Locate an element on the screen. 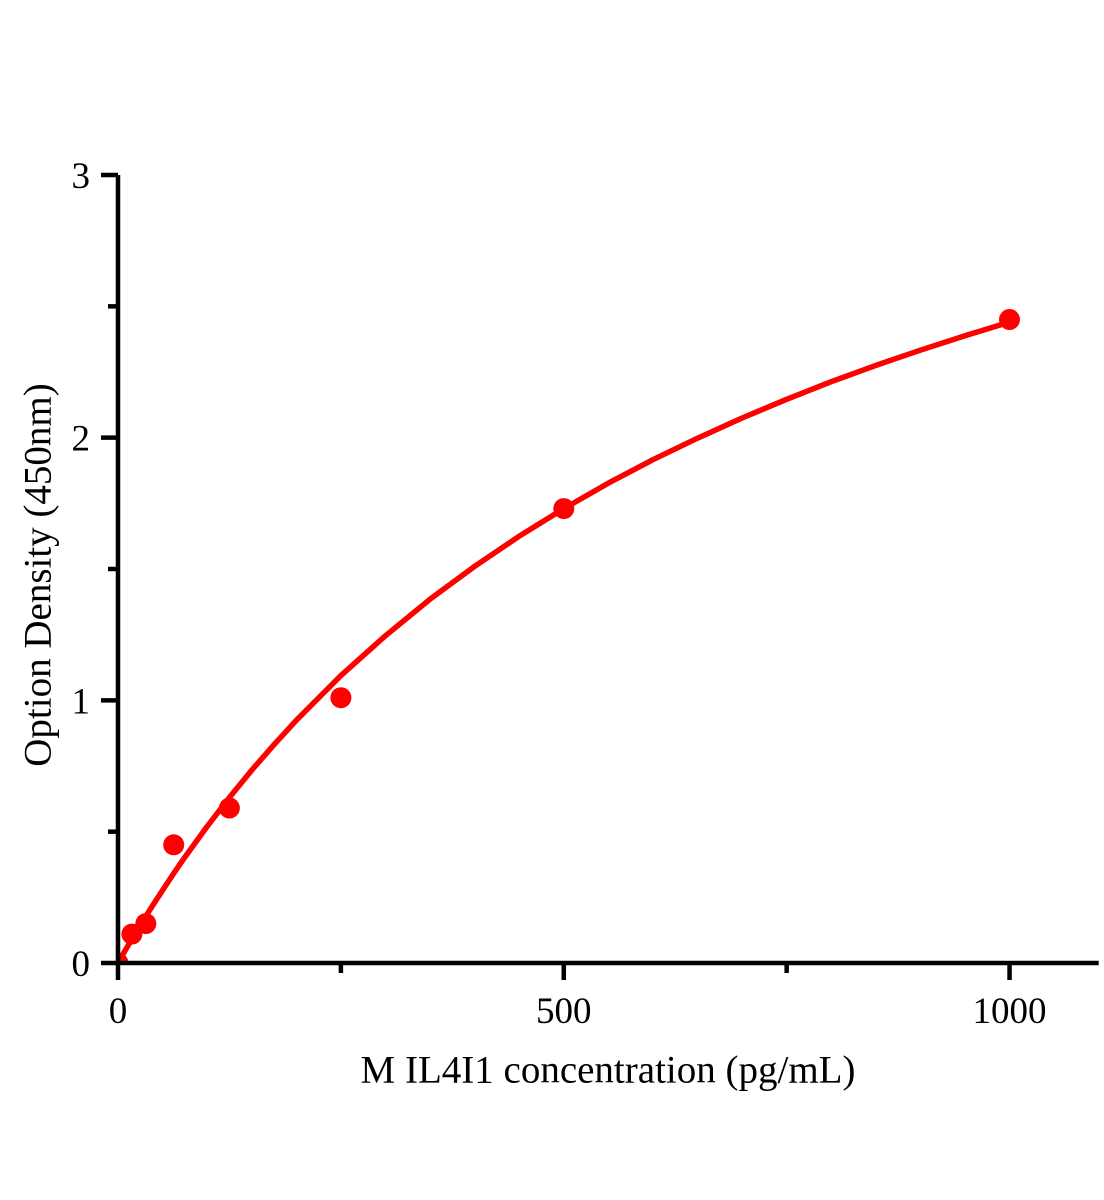 This screenshot has width=1104, height=1200. y-tick-label: 3 is located at coordinates (81, 176).